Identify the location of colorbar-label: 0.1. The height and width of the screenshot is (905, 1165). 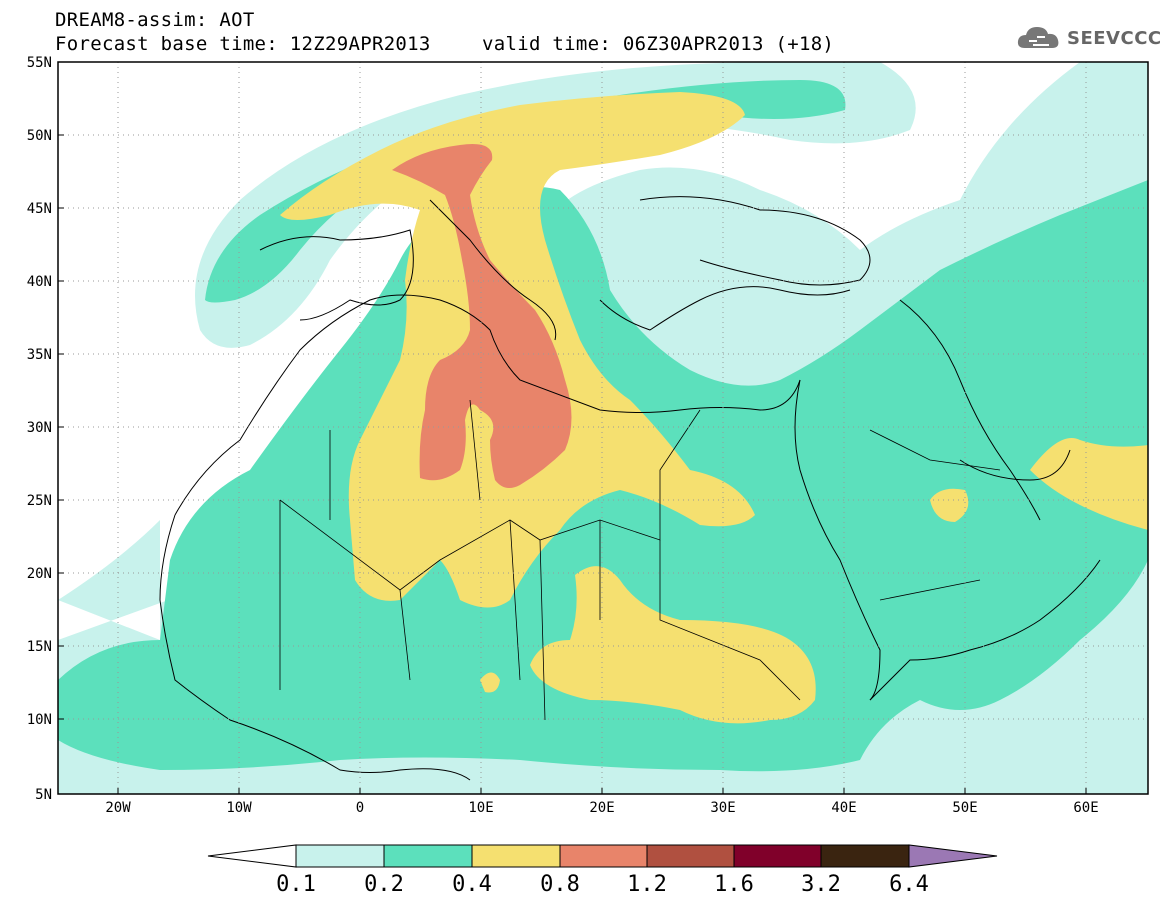
(296, 884).